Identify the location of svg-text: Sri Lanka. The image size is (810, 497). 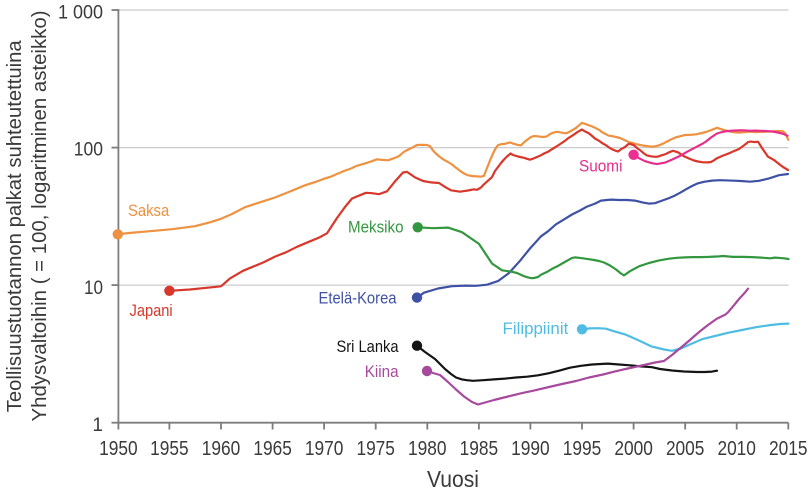
(368, 346).